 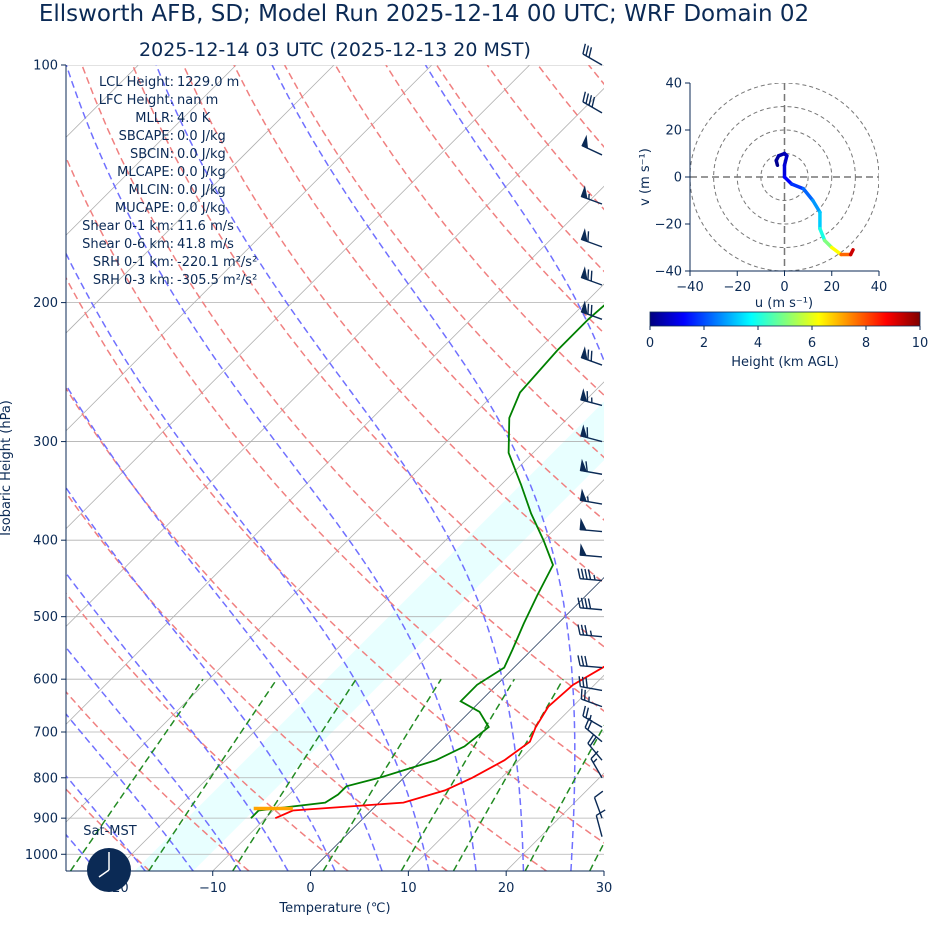 What do you see at coordinates (205, 244) in the screenshot?
I see `parameter-value: 41.8 m/s` at bounding box center [205, 244].